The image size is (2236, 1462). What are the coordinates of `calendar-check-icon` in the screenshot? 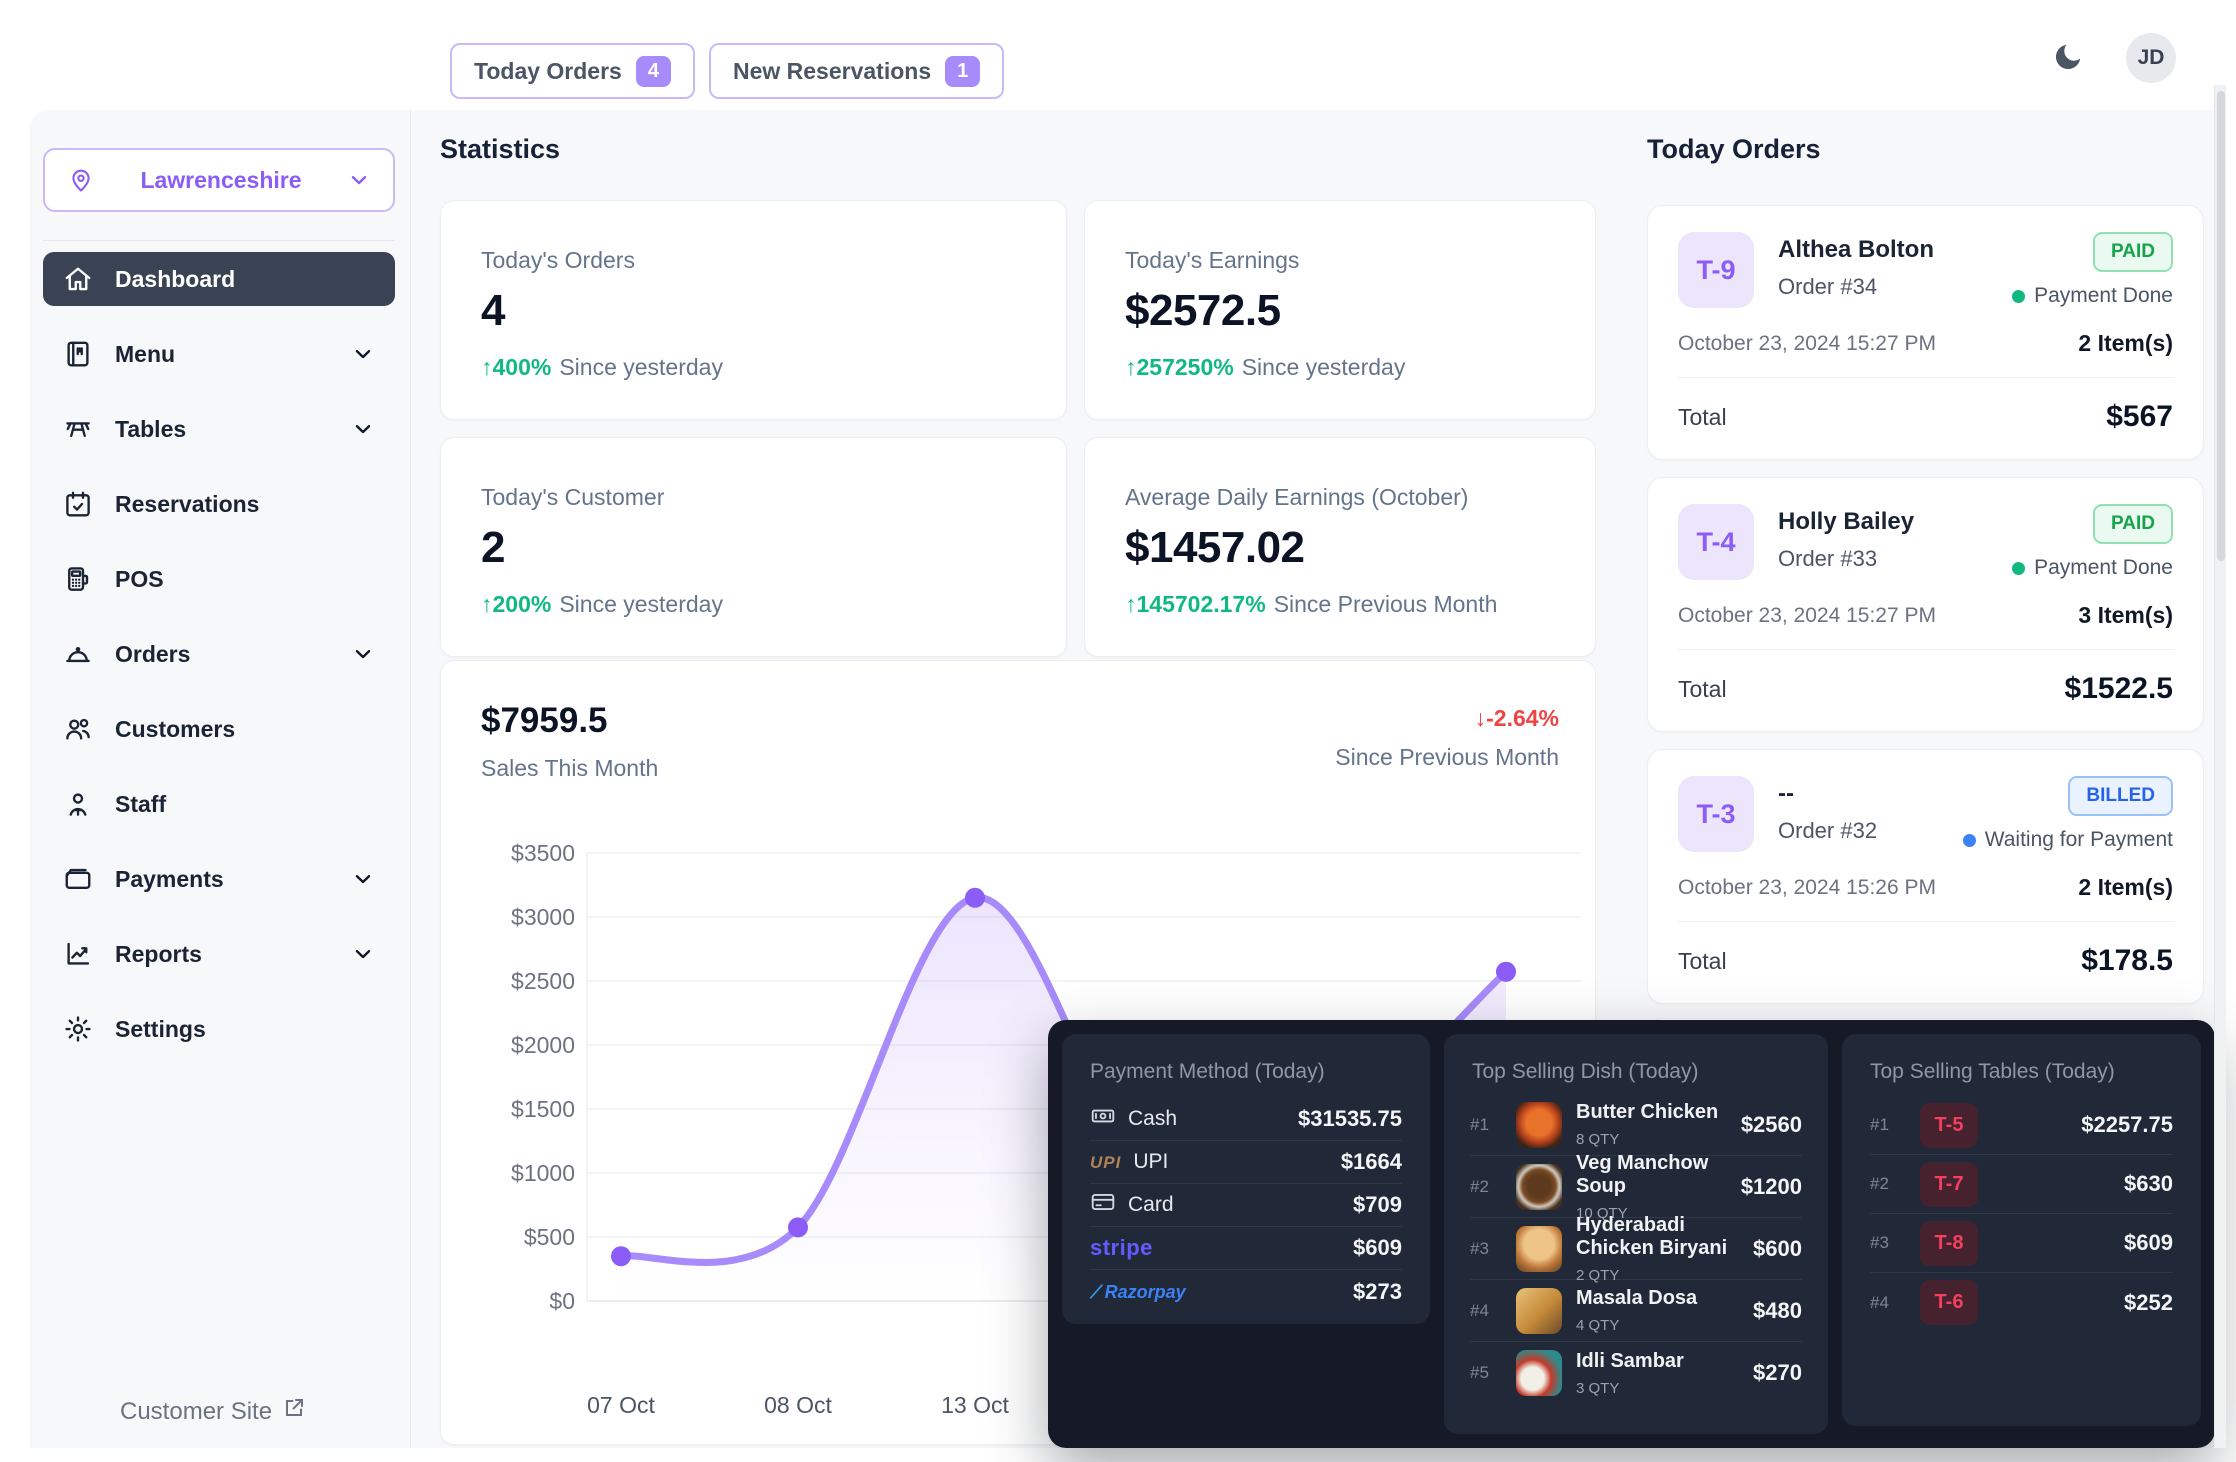 It's located at (78, 504).